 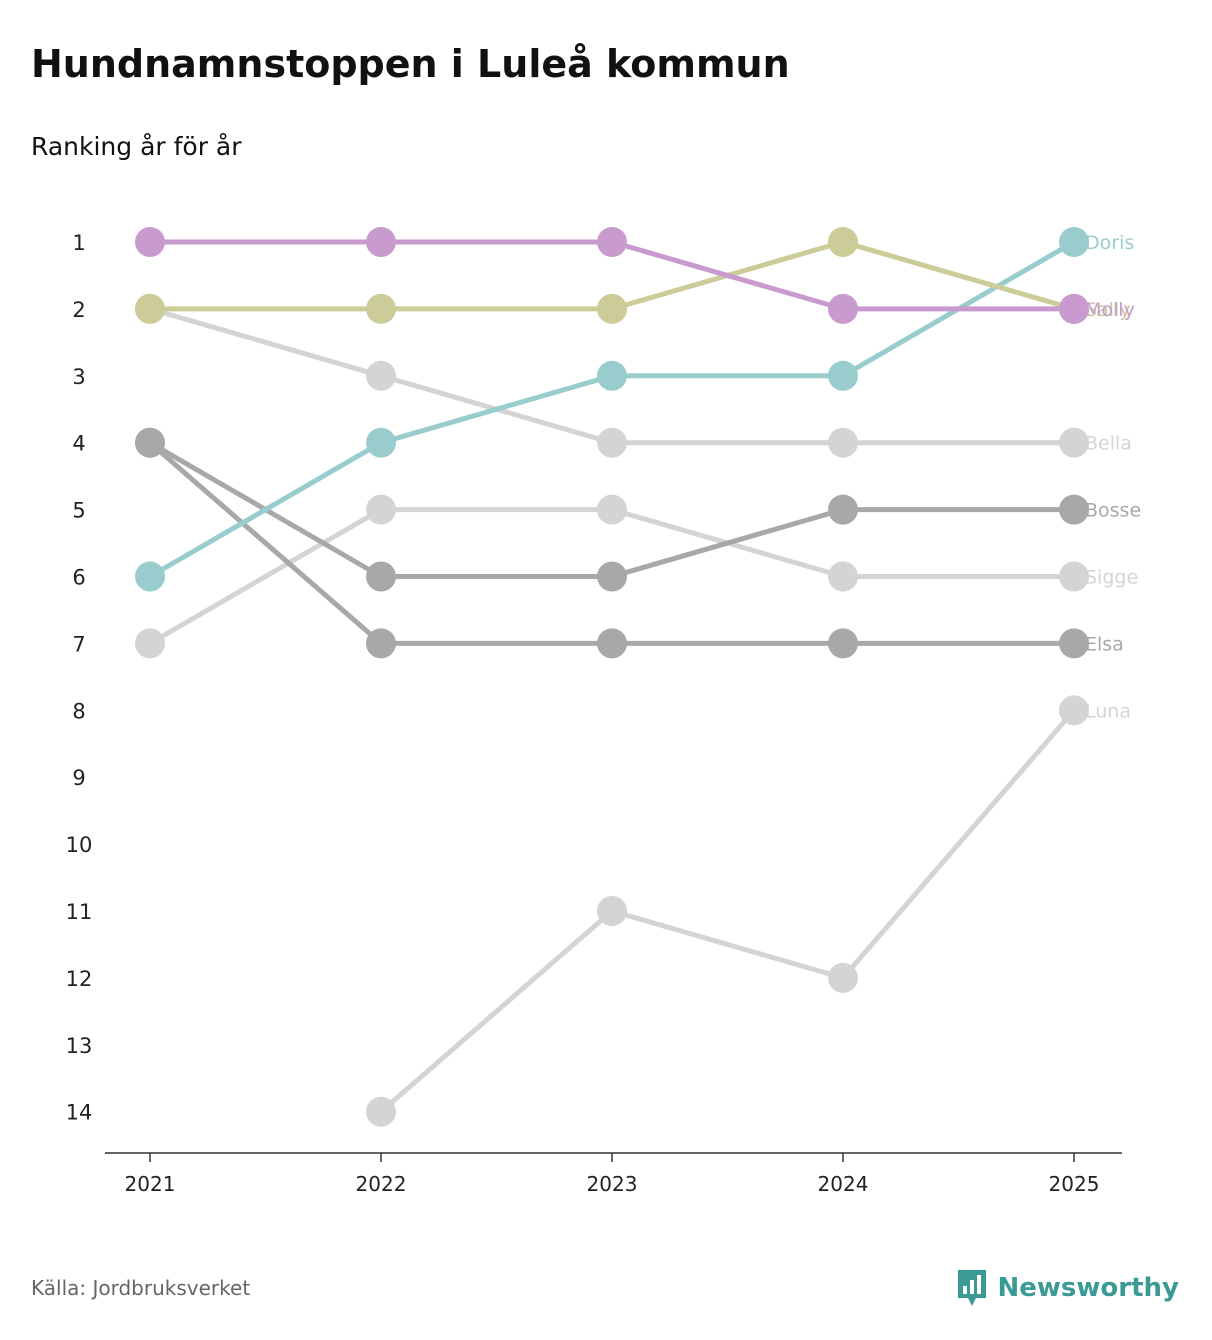 I want to click on x-axis-ticks: 2021 2022 2023 2024 2025, so click(x=612, y=1174).